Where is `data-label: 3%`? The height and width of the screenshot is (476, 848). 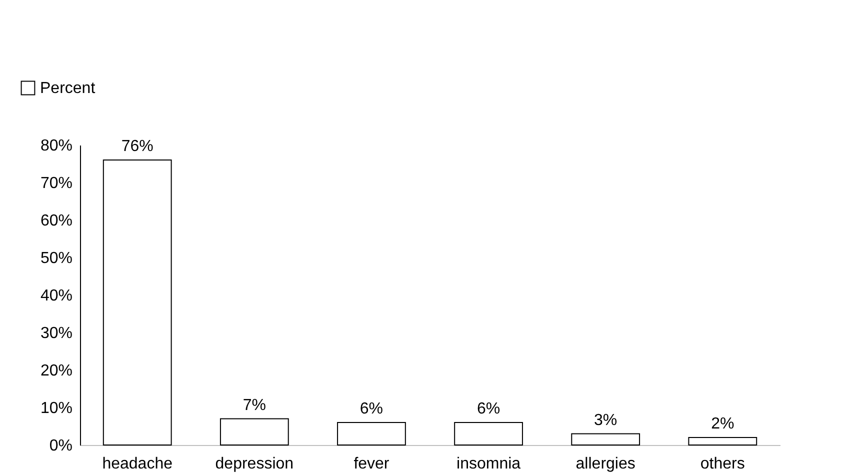 data-label: 3% is located at coordinates (606, 420).